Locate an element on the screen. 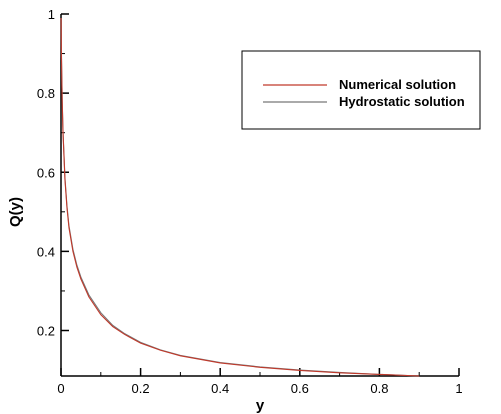 This screenshot has height=414, width=501. x-tick-label: 0.4 is located at coordinates (220, 388).